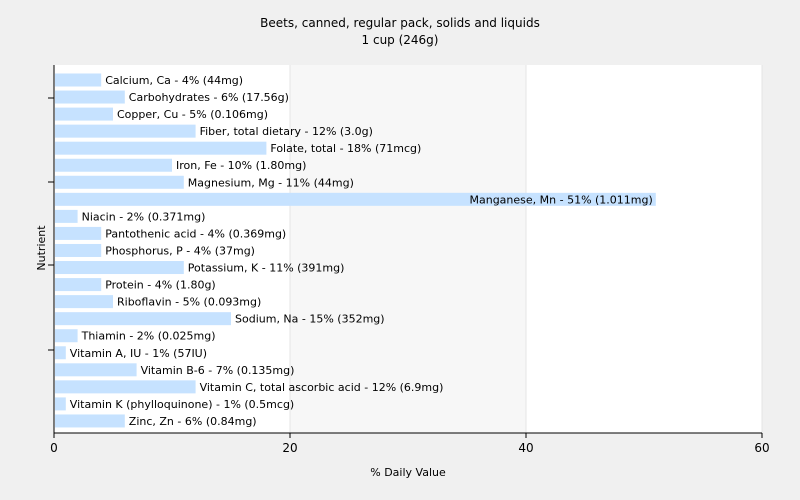 The image size is (800, 500). What do you see at coordinates (193, 421) in the screenshot?
I see `bar-label: Zinc, Zn - 6% (0.84mg)` at bounding box center [193, 421].